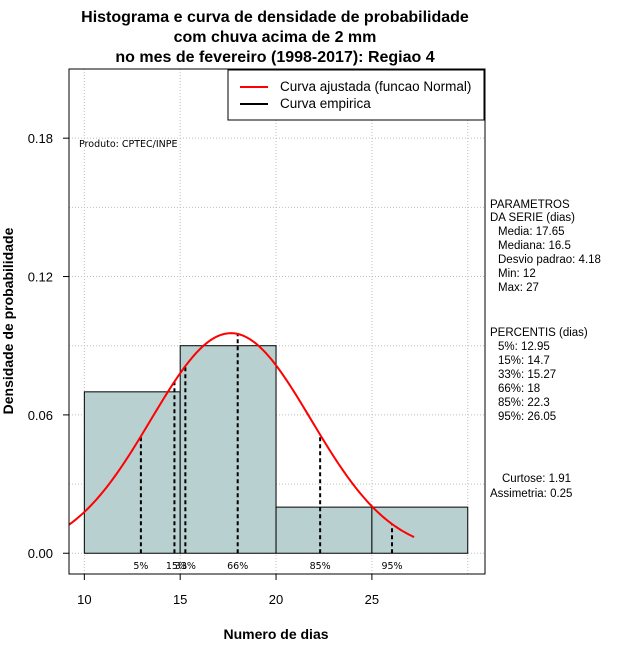  Describe the element at coordinates (185, 566) in the screenshot. I see `percentile-label-33: 33%` at that location.